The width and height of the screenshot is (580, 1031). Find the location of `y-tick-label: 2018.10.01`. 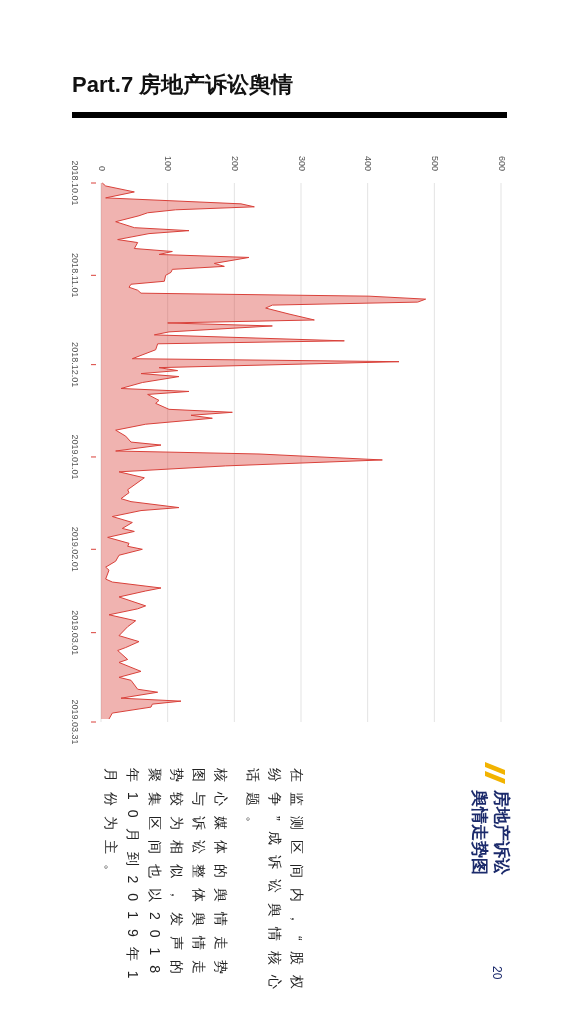

y-tick-label: 2018.10.01 is located at coordinates (74, 183).